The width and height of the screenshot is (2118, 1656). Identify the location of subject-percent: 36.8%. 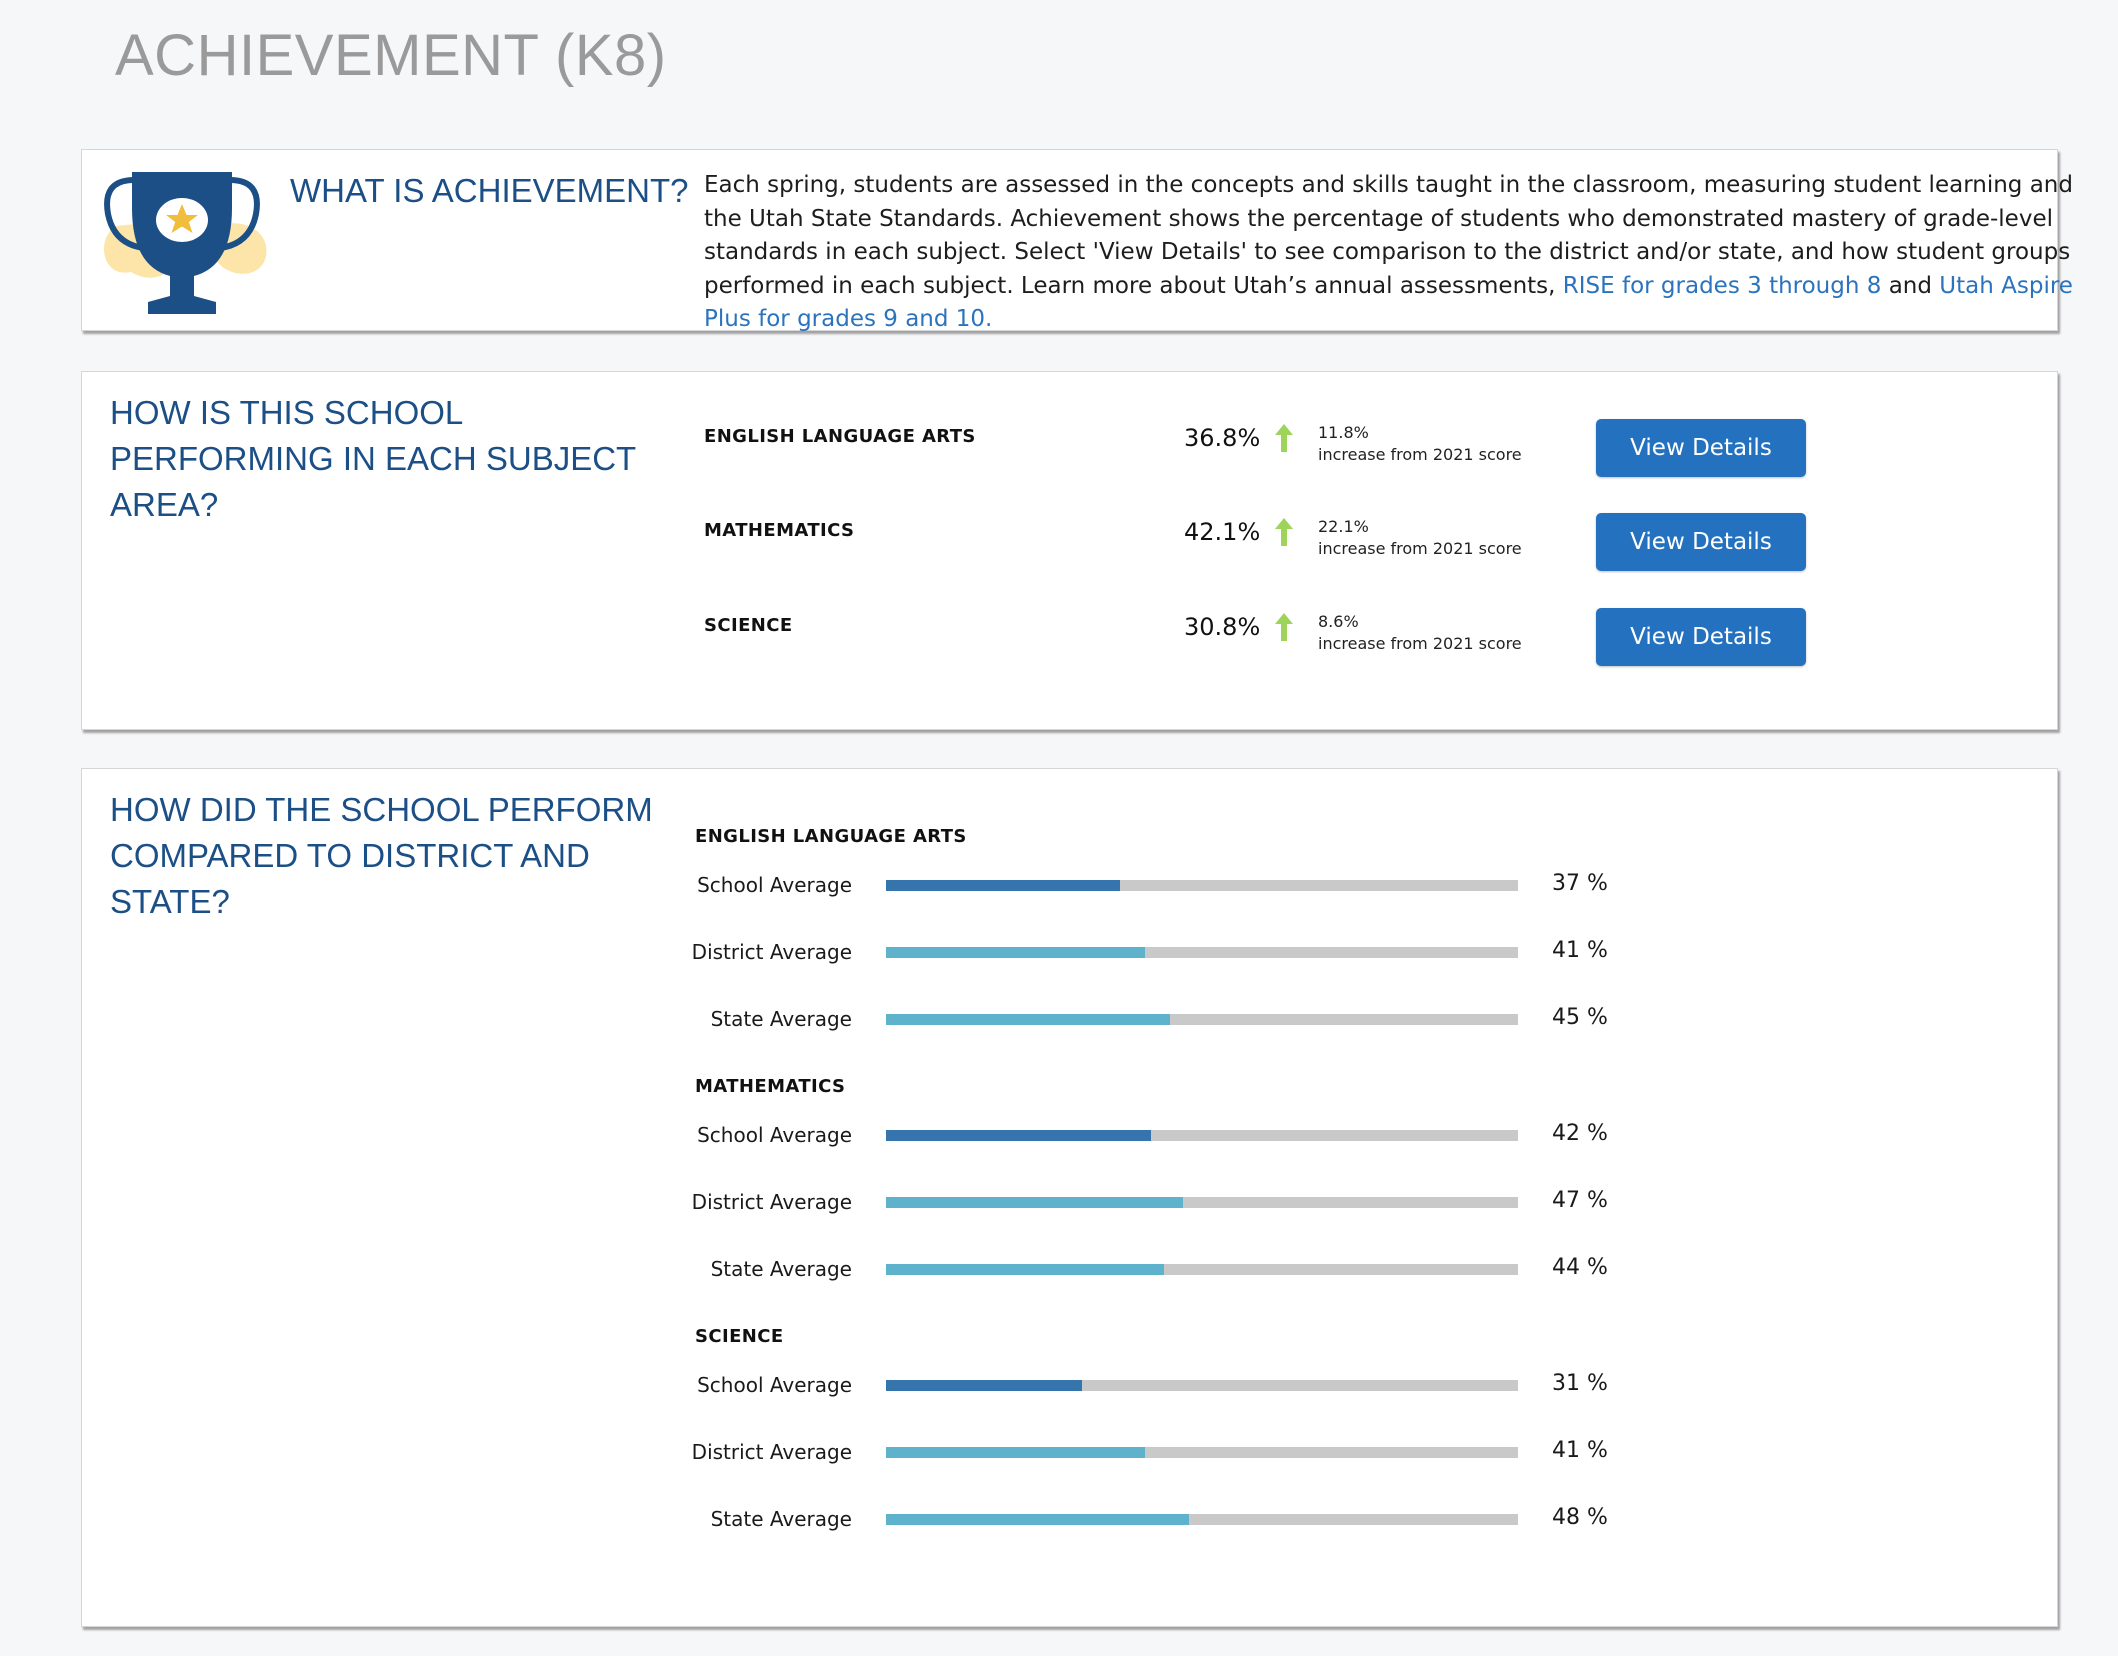
(1222, 438).